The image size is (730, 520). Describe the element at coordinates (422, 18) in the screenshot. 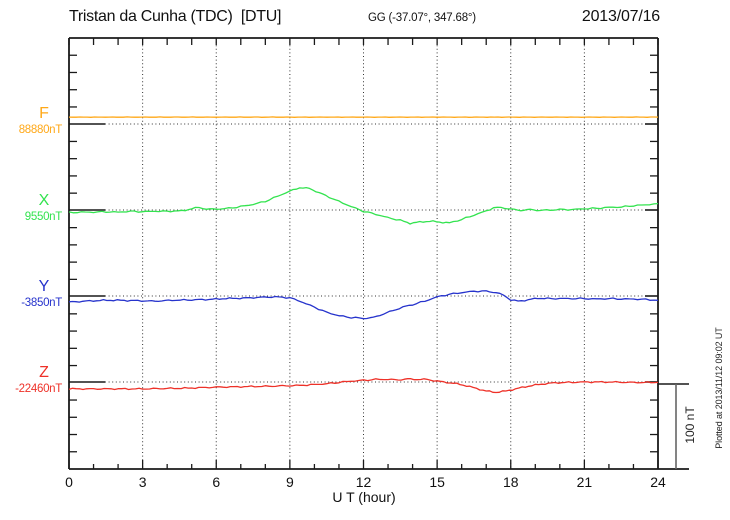

I see `station-coordinates: GG (-37.07°, 347.68°)` at that location.